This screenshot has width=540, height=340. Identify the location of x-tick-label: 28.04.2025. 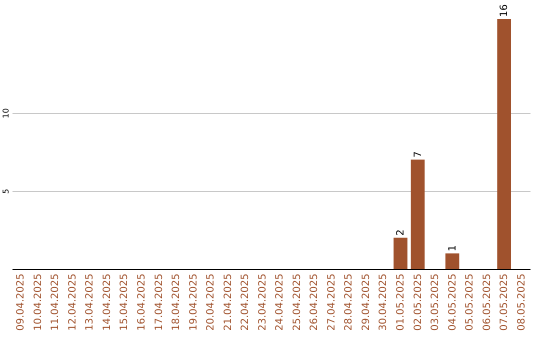
(349, 302).